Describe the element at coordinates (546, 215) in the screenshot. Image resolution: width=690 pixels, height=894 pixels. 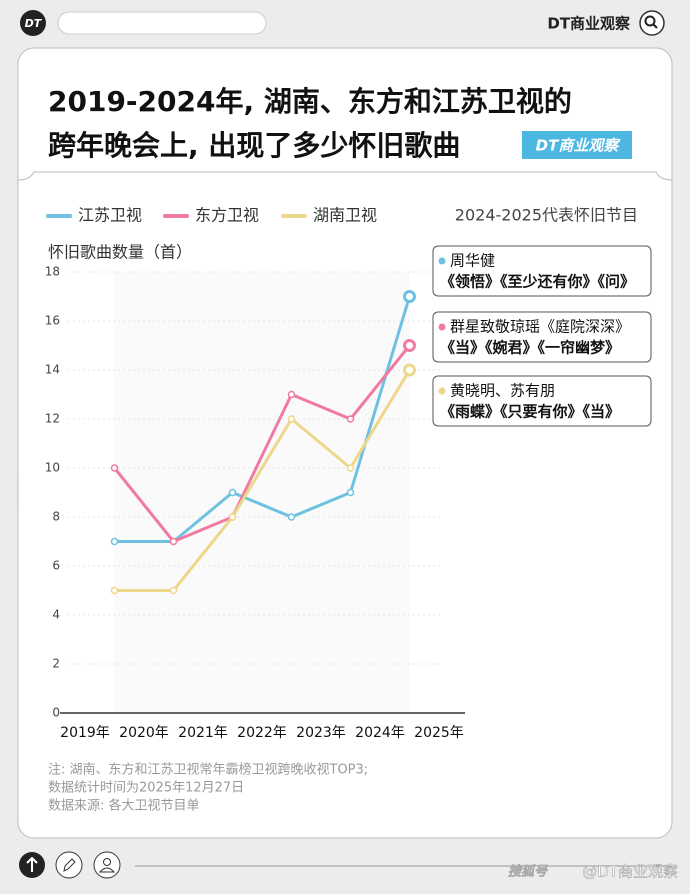
I see `legend-title: 2024-2025代表怀旧节目` at that location.